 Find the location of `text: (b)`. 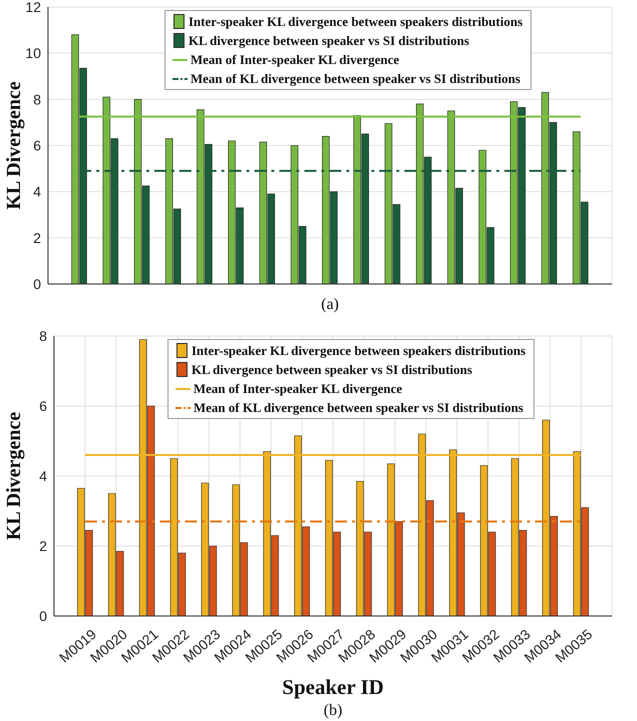

text: (b) is located at coordinates (333, 711).